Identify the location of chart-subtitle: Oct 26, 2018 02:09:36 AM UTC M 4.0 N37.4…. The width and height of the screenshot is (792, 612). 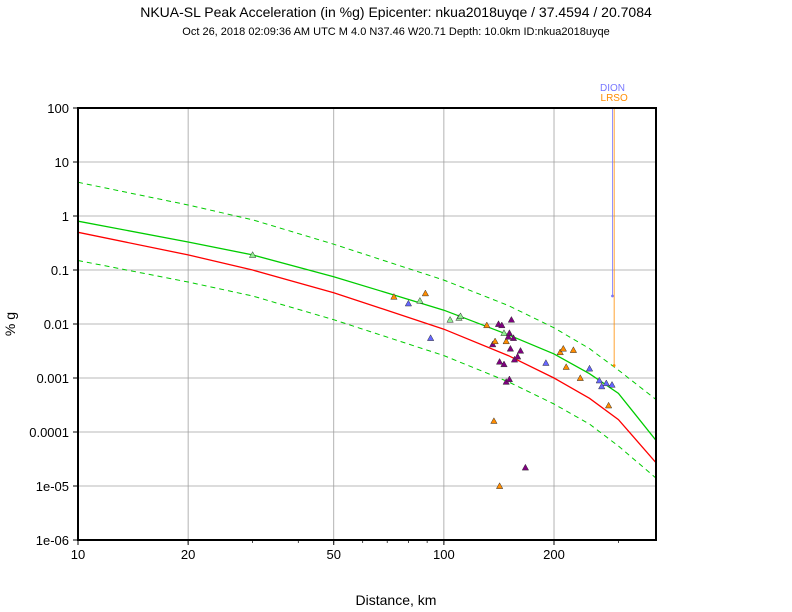
(395, 32).